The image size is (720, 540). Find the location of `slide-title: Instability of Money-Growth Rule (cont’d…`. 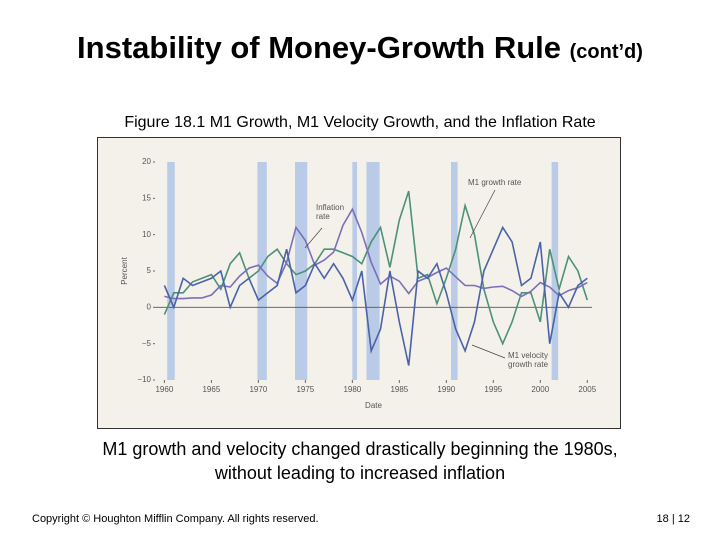

slide-title: Instability of Money-Growth Rule (cont’d… is located at coordinates (360, 48).